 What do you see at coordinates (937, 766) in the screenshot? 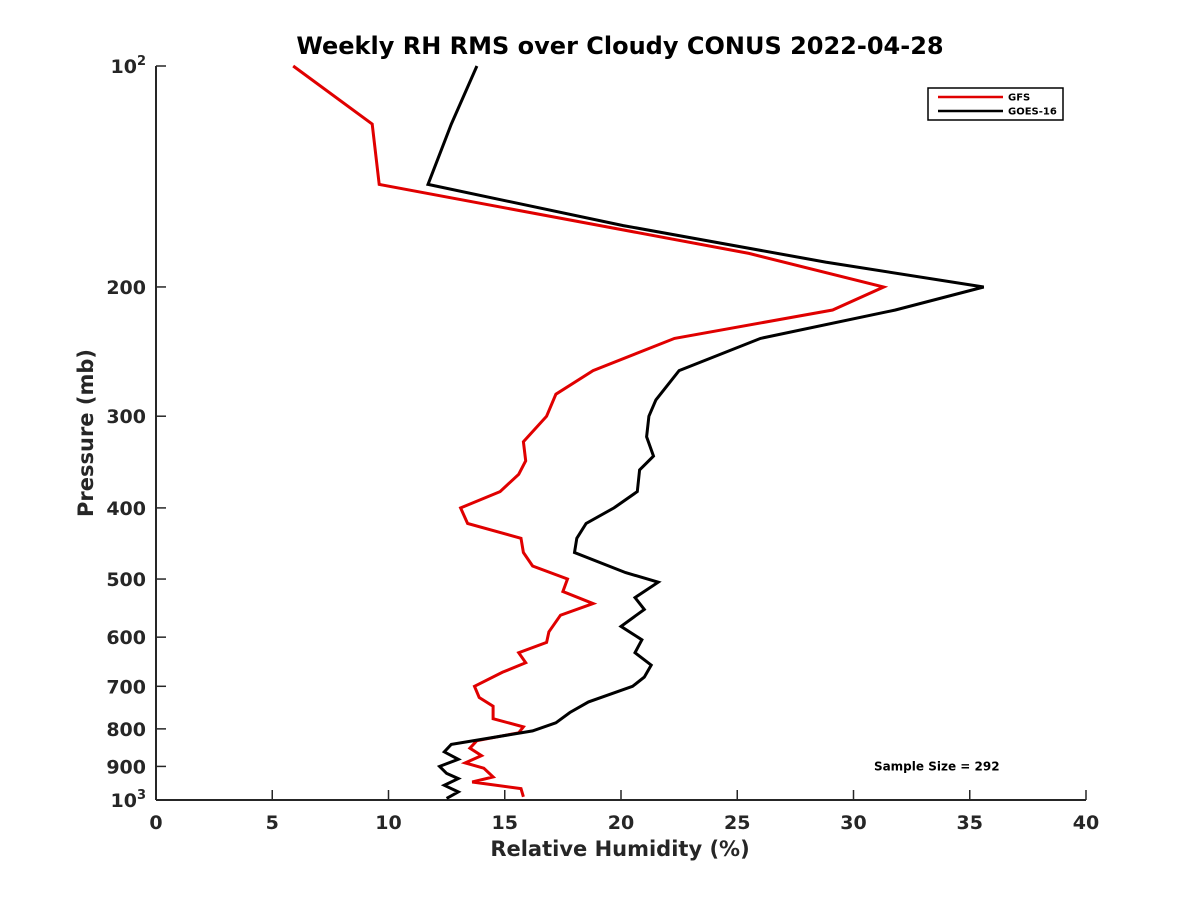
I see `sample-size-annotation: Sample Size = 292` at bounding box center [937, 766].